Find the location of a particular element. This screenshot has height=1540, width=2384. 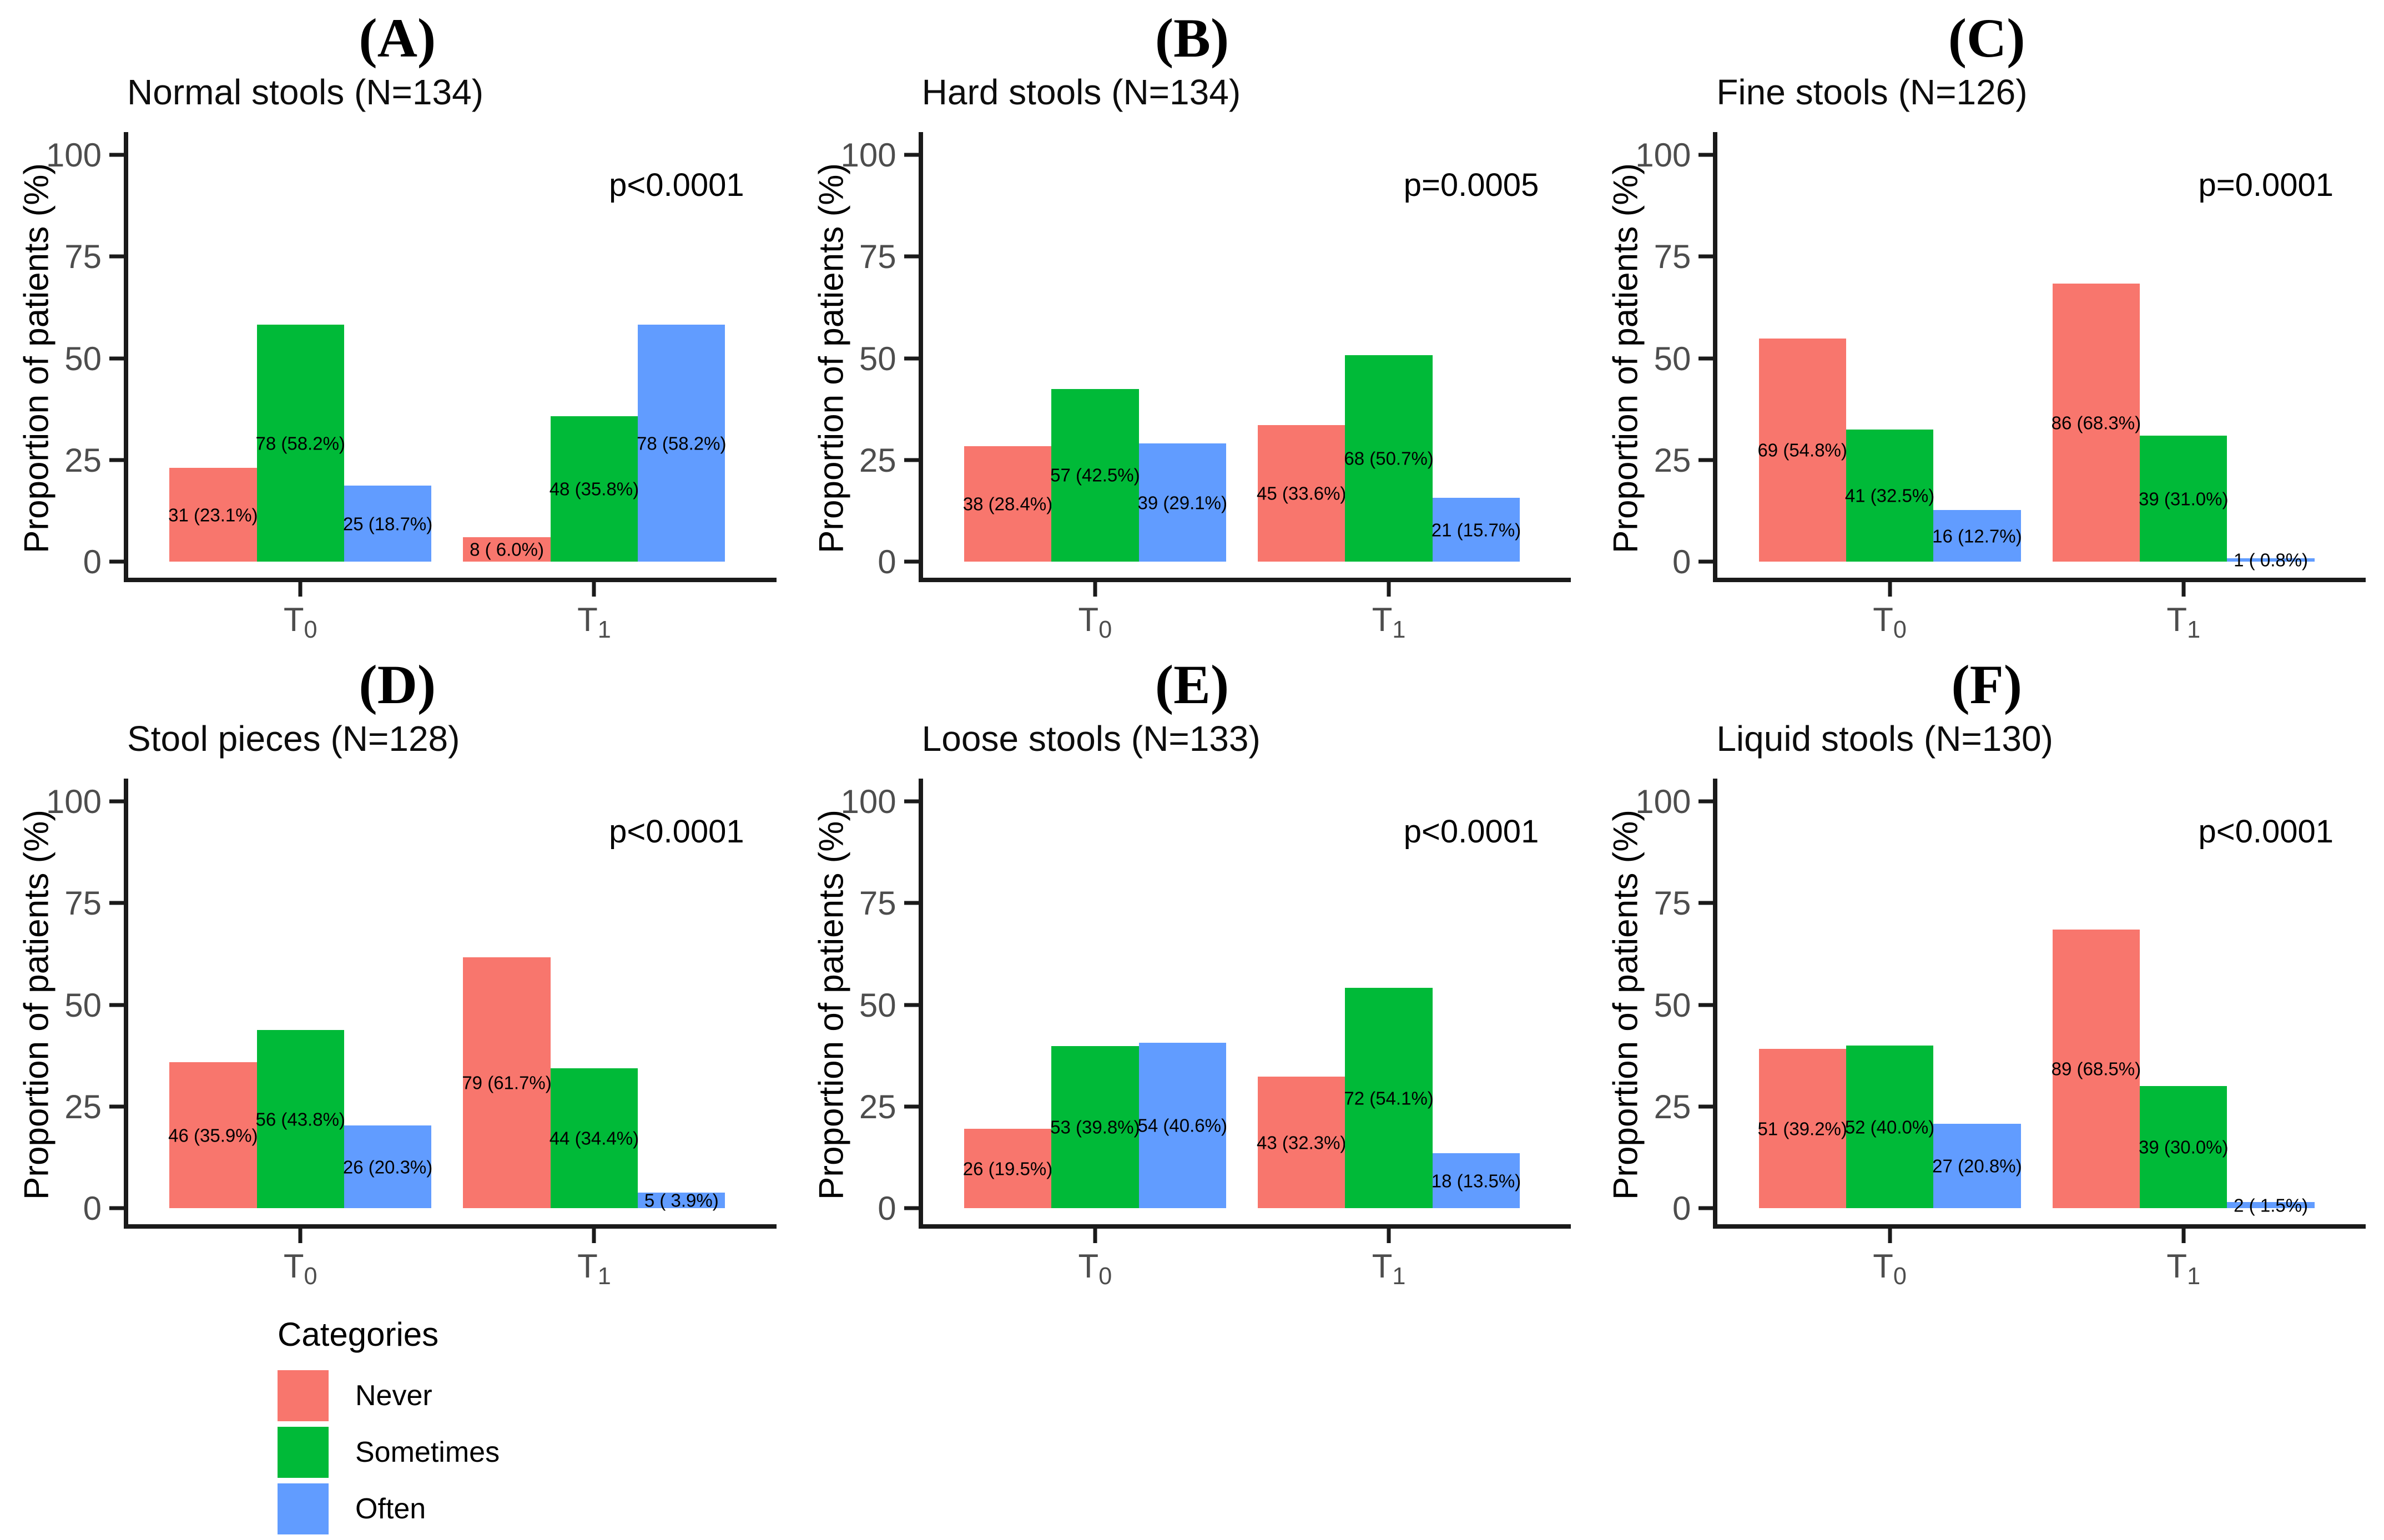

legend-item-label: Sometimes is located at coordinates (427, 1452).